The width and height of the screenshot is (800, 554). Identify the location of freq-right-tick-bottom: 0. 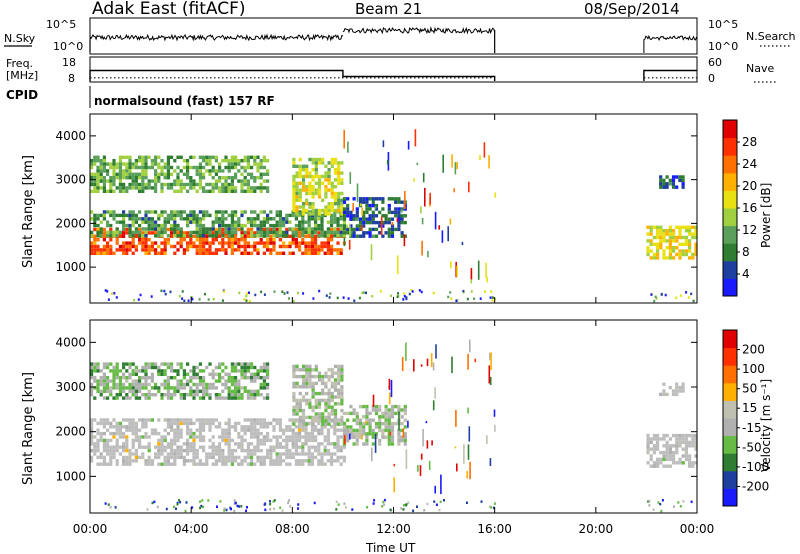
(711, 78).